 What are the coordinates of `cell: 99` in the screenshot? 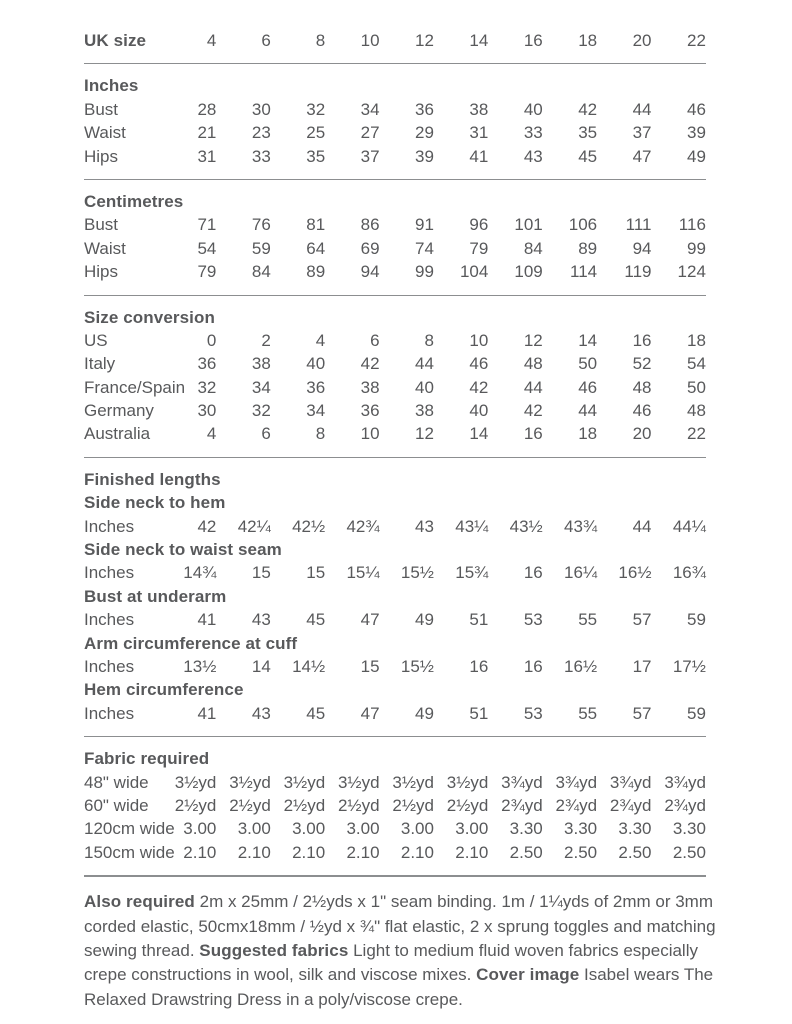 It's located at (696, 248).